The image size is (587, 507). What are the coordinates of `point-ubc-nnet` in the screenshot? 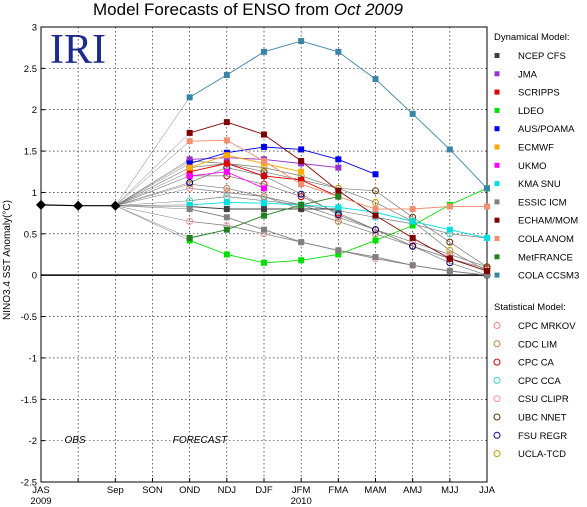 It's located at (375, 191).